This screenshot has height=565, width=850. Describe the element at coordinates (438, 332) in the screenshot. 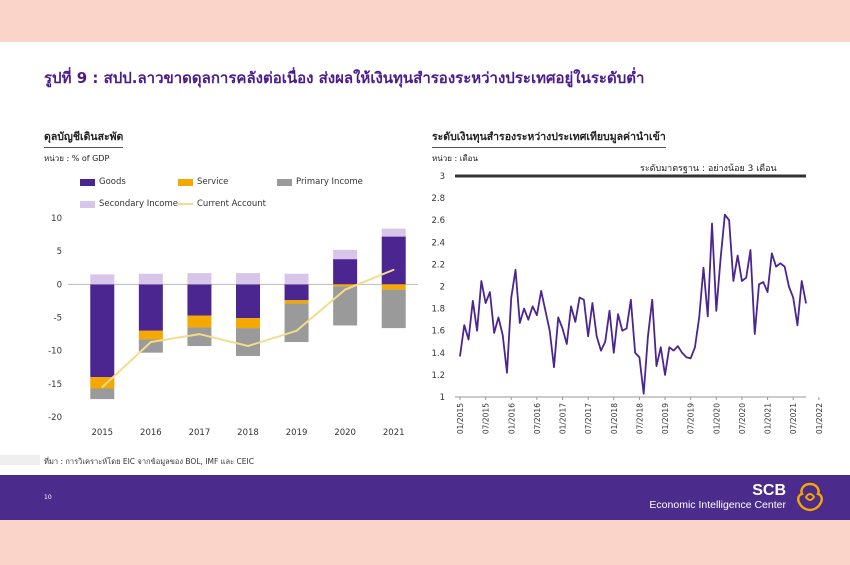

I see `right-y-tick-label: 1.6` at that location.